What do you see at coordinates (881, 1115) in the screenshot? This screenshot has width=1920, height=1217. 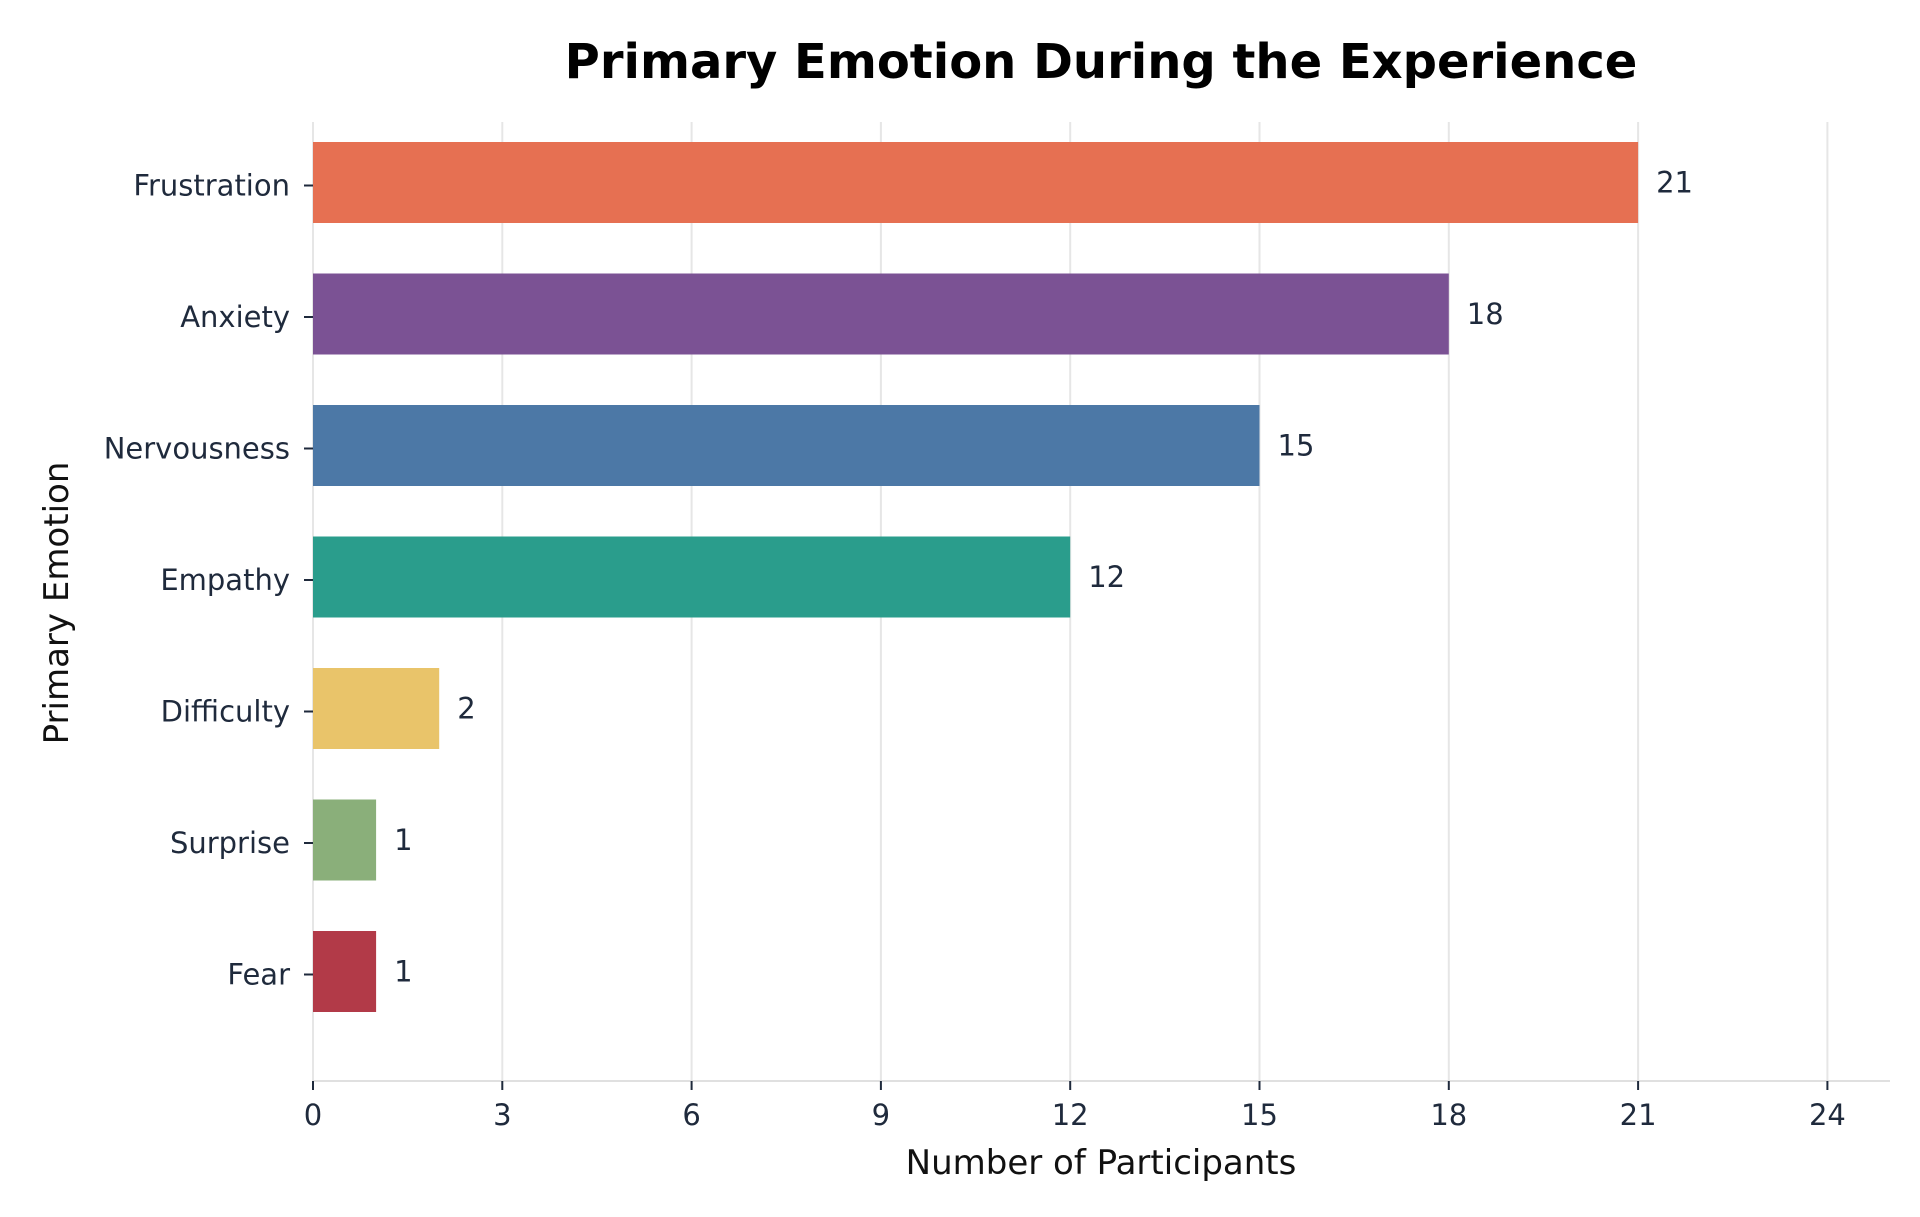 I see `x-tick-label: 9` at bounding box center [881, 1115].